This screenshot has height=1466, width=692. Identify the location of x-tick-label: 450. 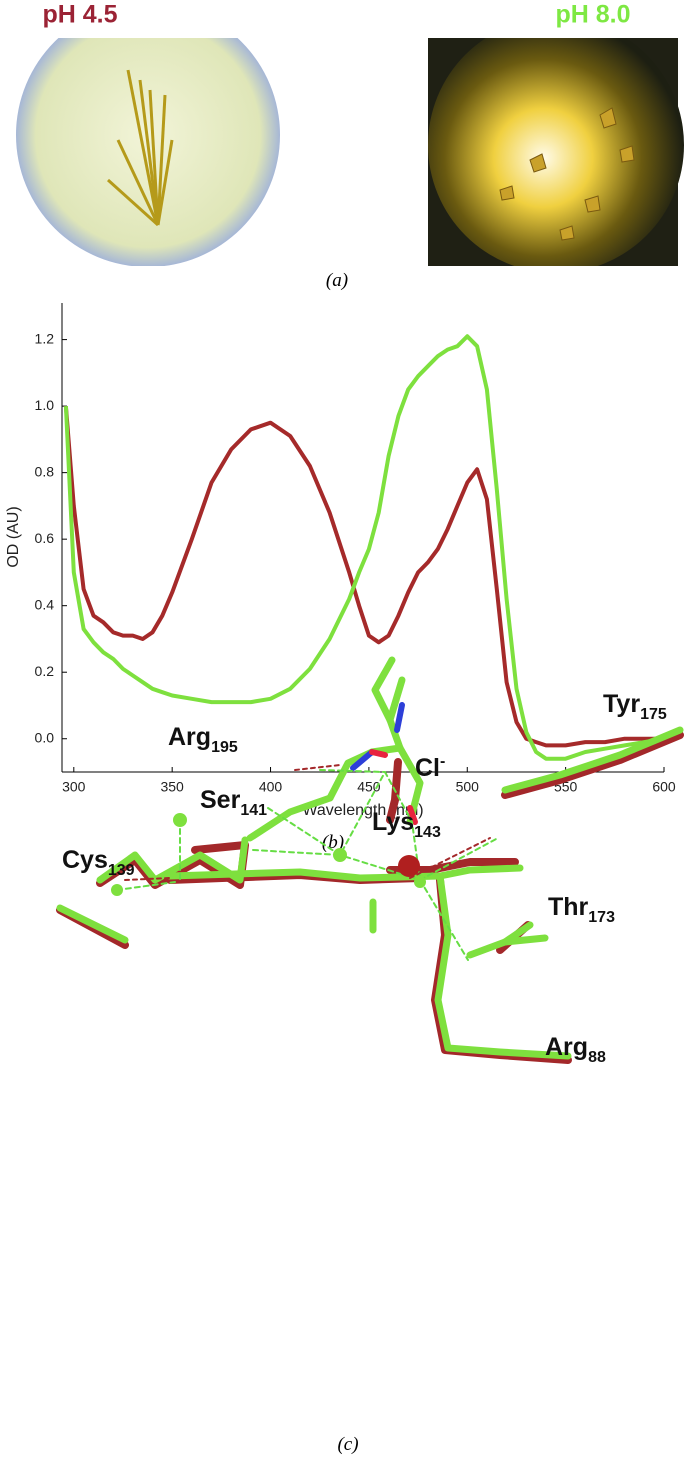
(369, 787).